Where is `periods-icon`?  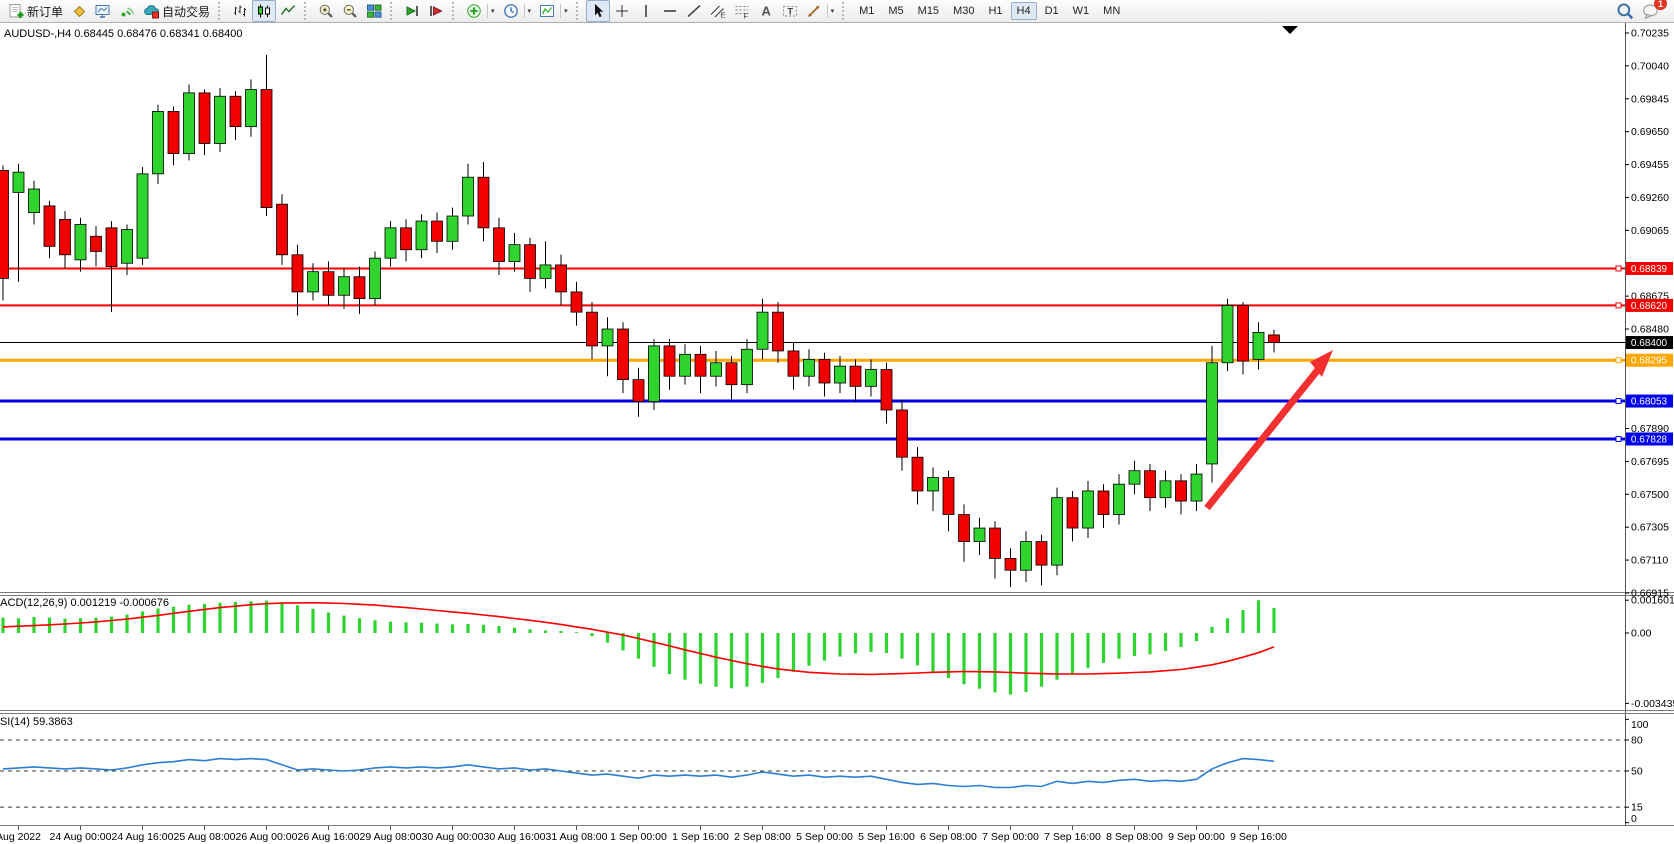
periods-icon is located at coordinates (511, 11).